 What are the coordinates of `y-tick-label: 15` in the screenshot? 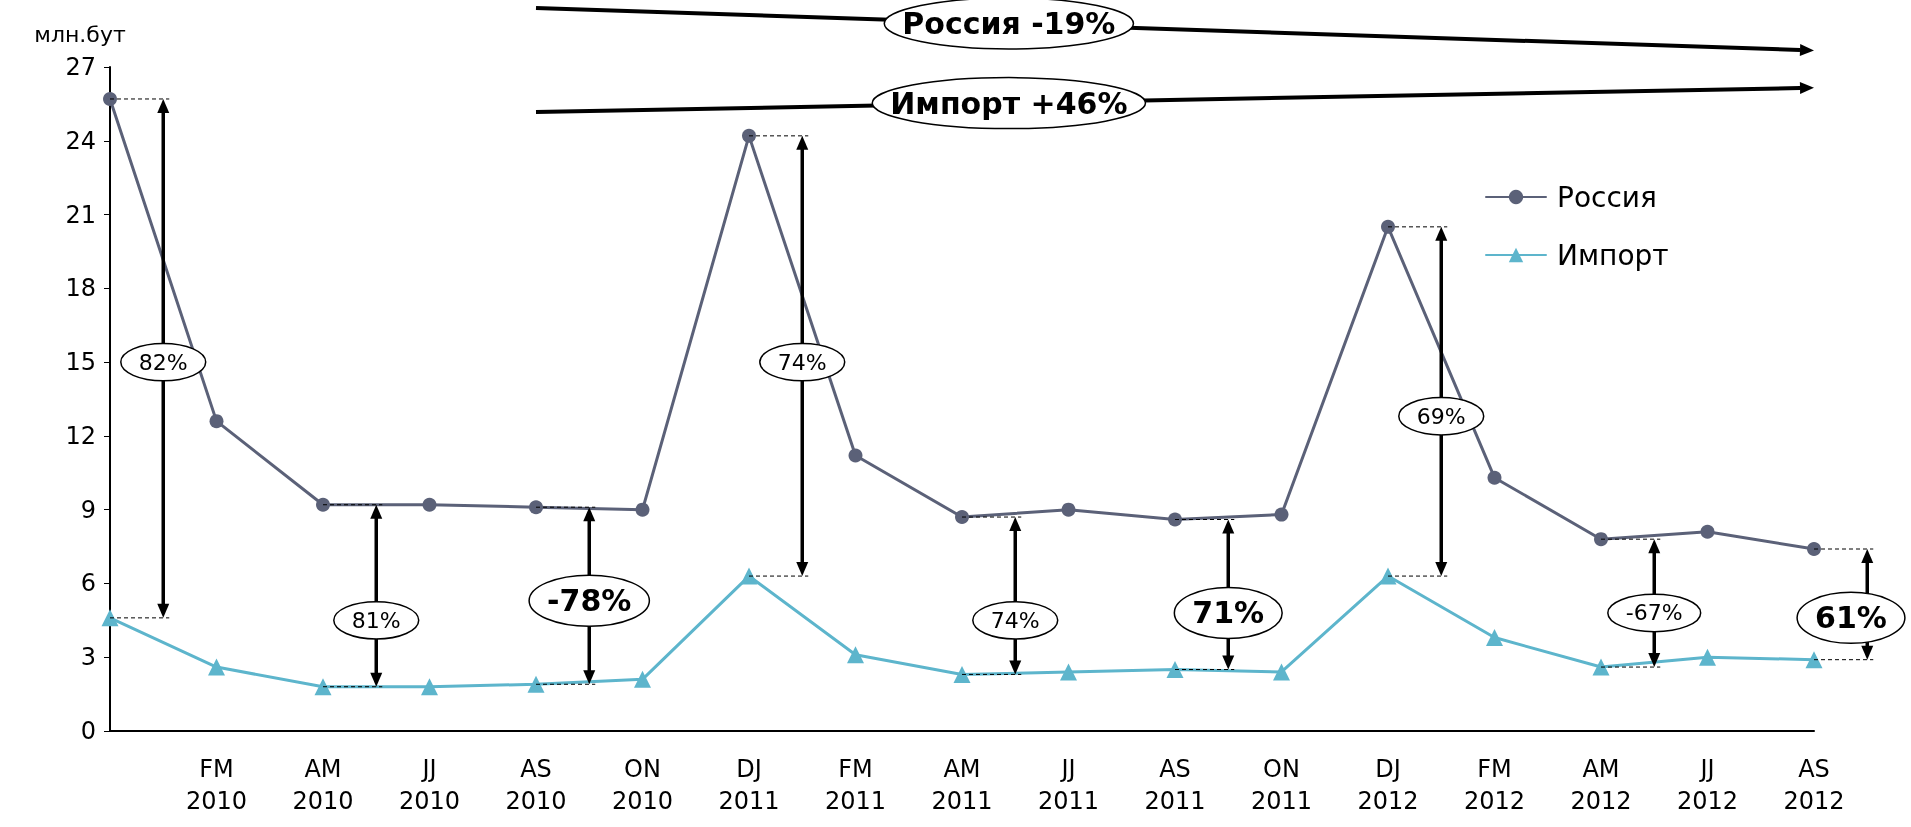 It's located at (80, 362).